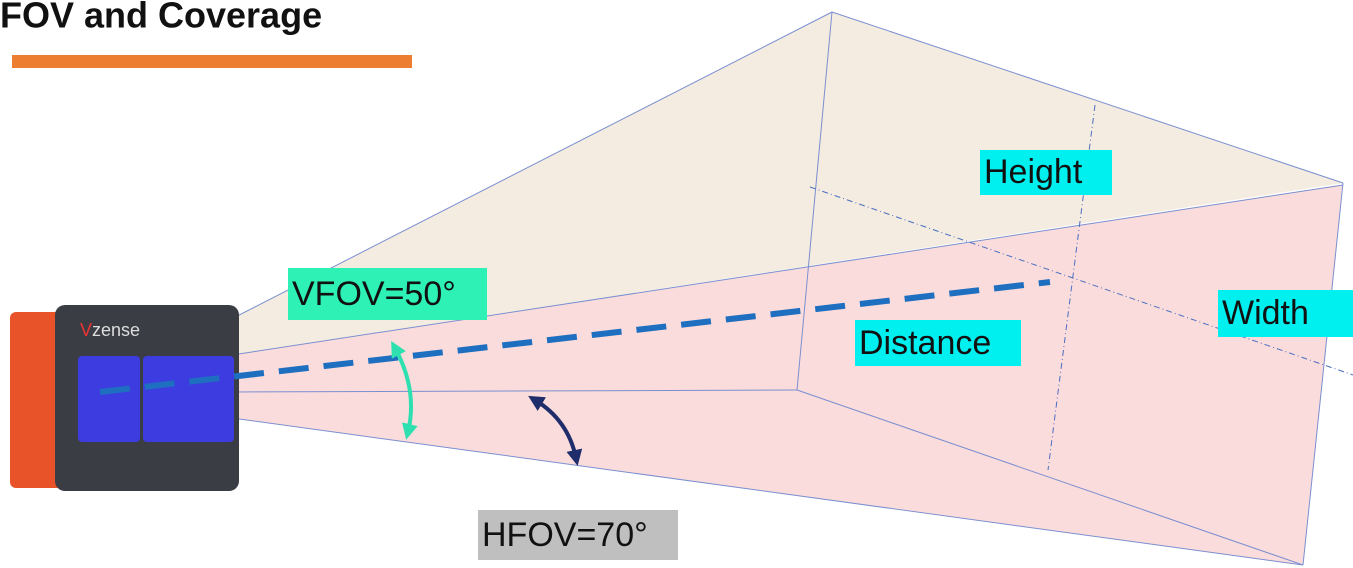 The image size is (1353, 568). What do you see at coordinates (1033, 172) in the screenshot?
I see `height-label: Height` at bounding box center [1033, 172].